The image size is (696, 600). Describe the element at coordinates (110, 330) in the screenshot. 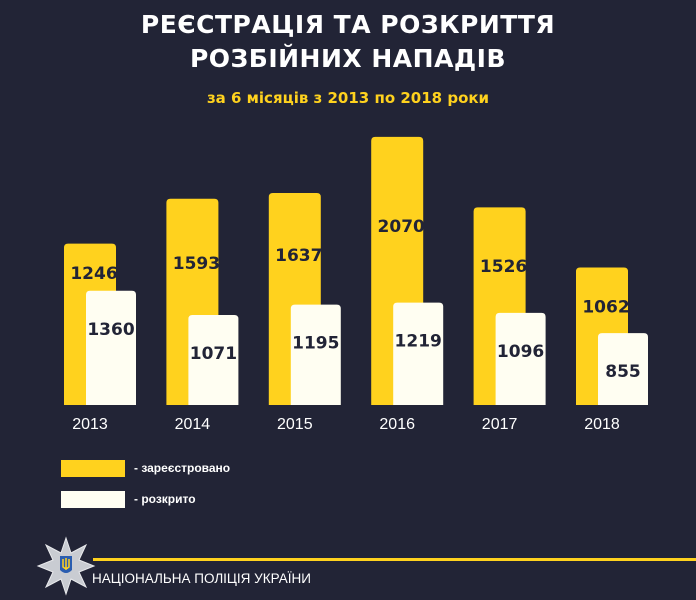

I see `data-label-solved: 1360` at that location.